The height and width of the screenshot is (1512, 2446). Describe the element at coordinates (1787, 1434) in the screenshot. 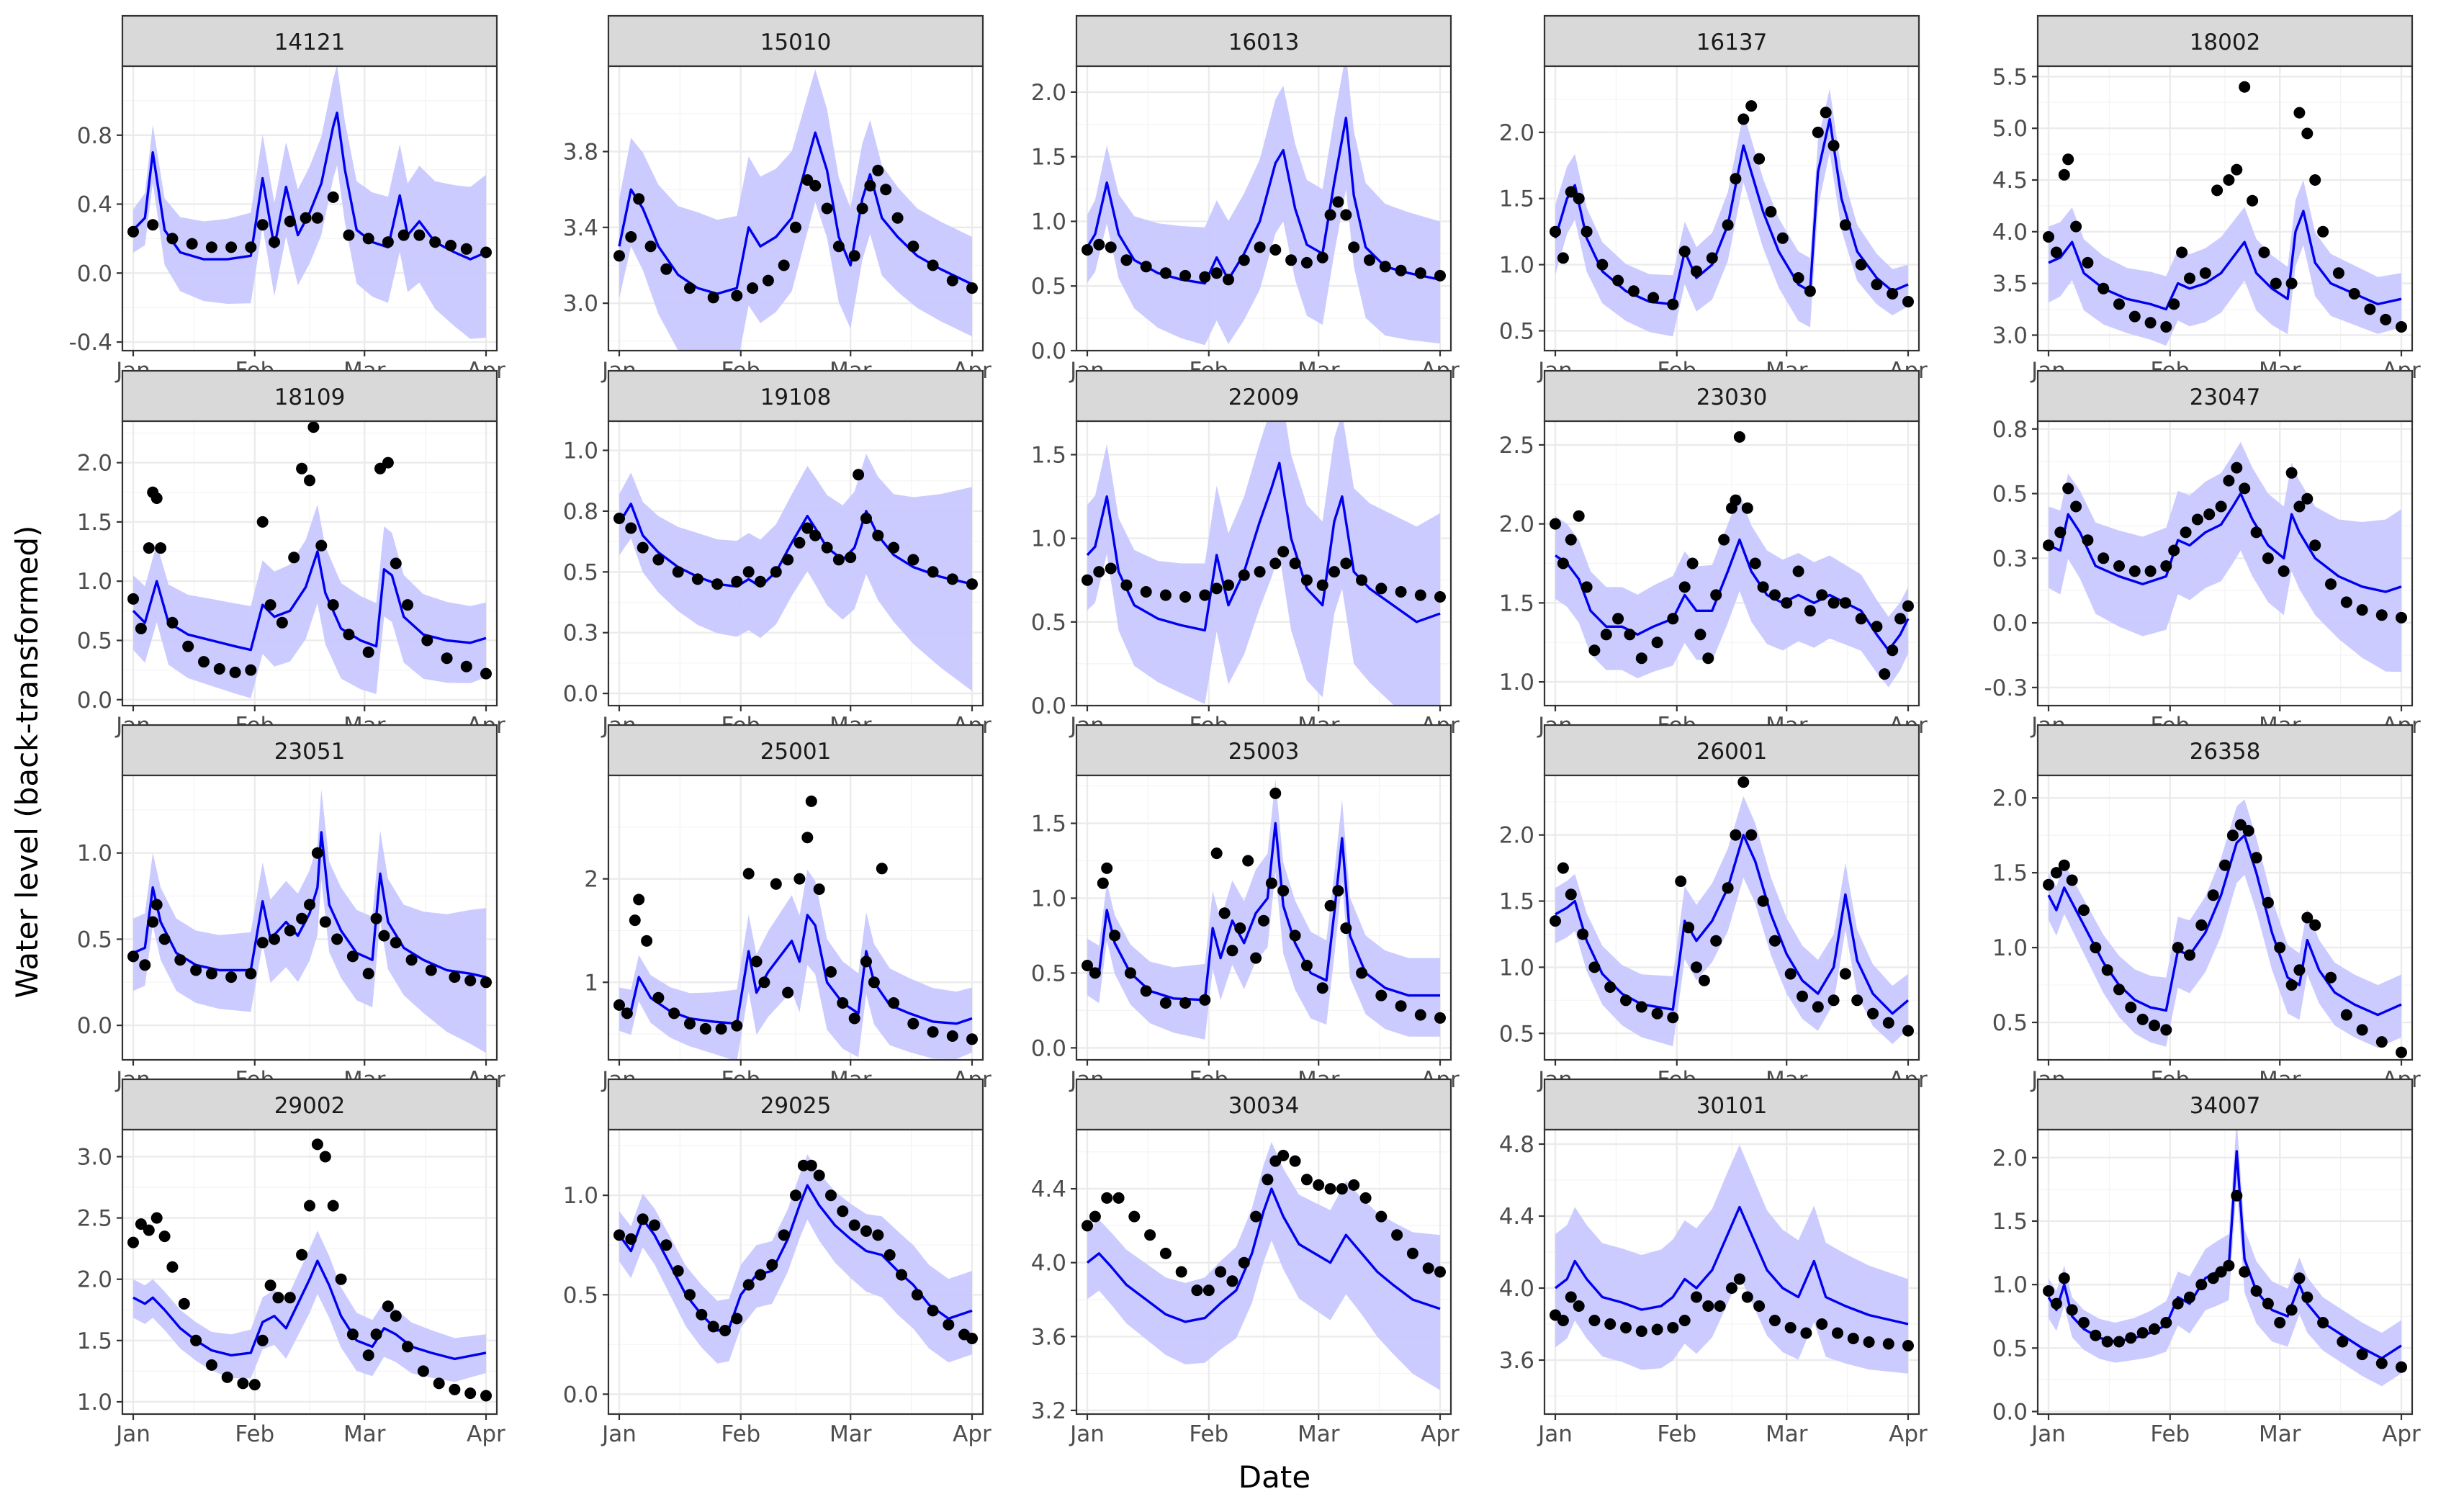

I see `x-tick-label: Mar` at that location.